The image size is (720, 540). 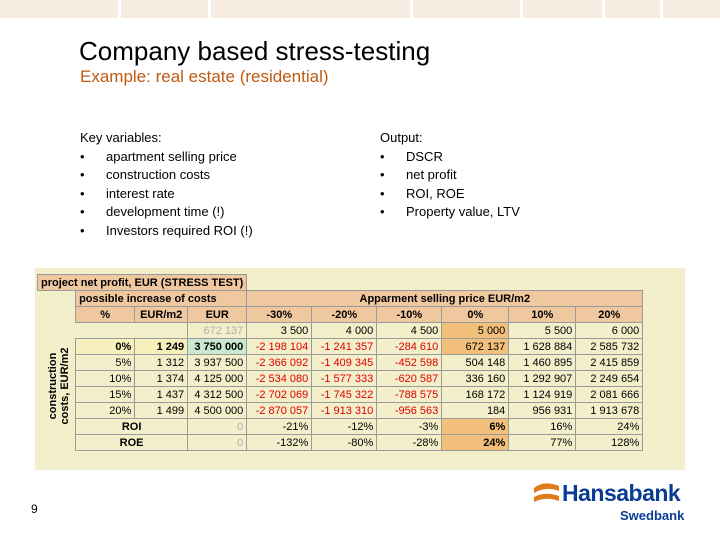 I want to click on table-row: ROI 0 -21% -12% -3% 6% 16% 24%, so click(x=340, y=426).